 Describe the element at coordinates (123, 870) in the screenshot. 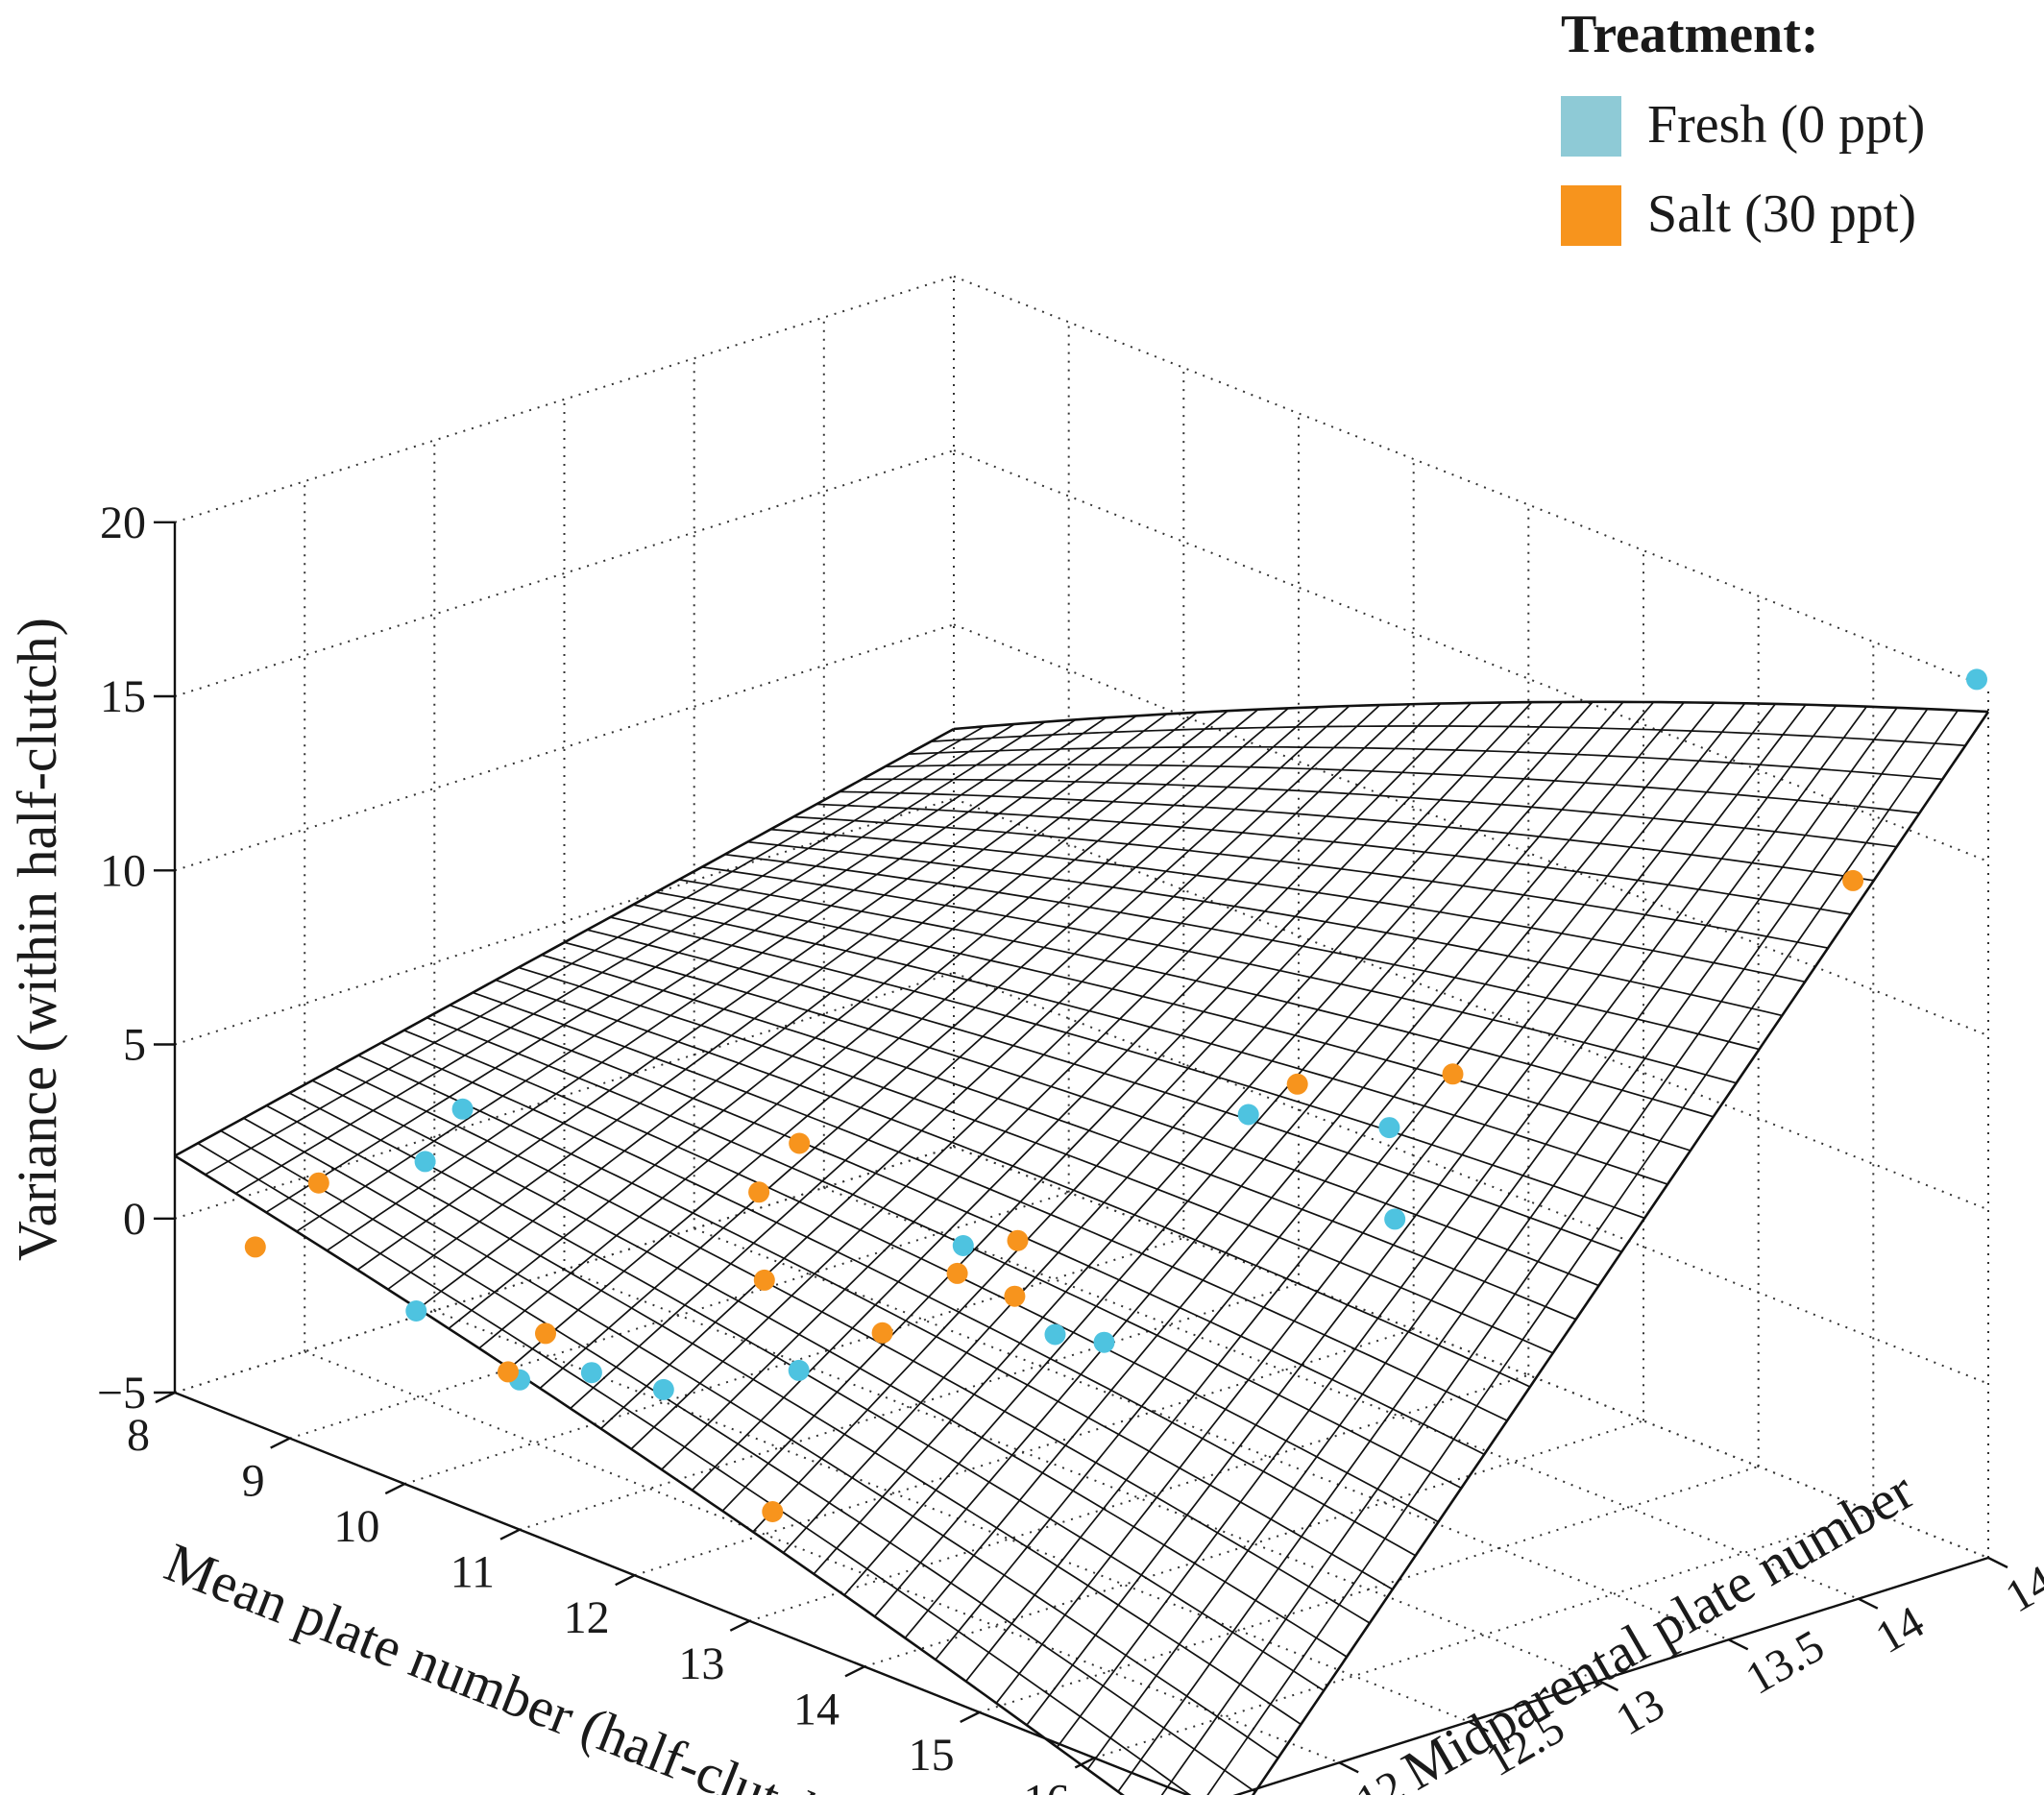

I see `z-tick-label: 10` at that location.